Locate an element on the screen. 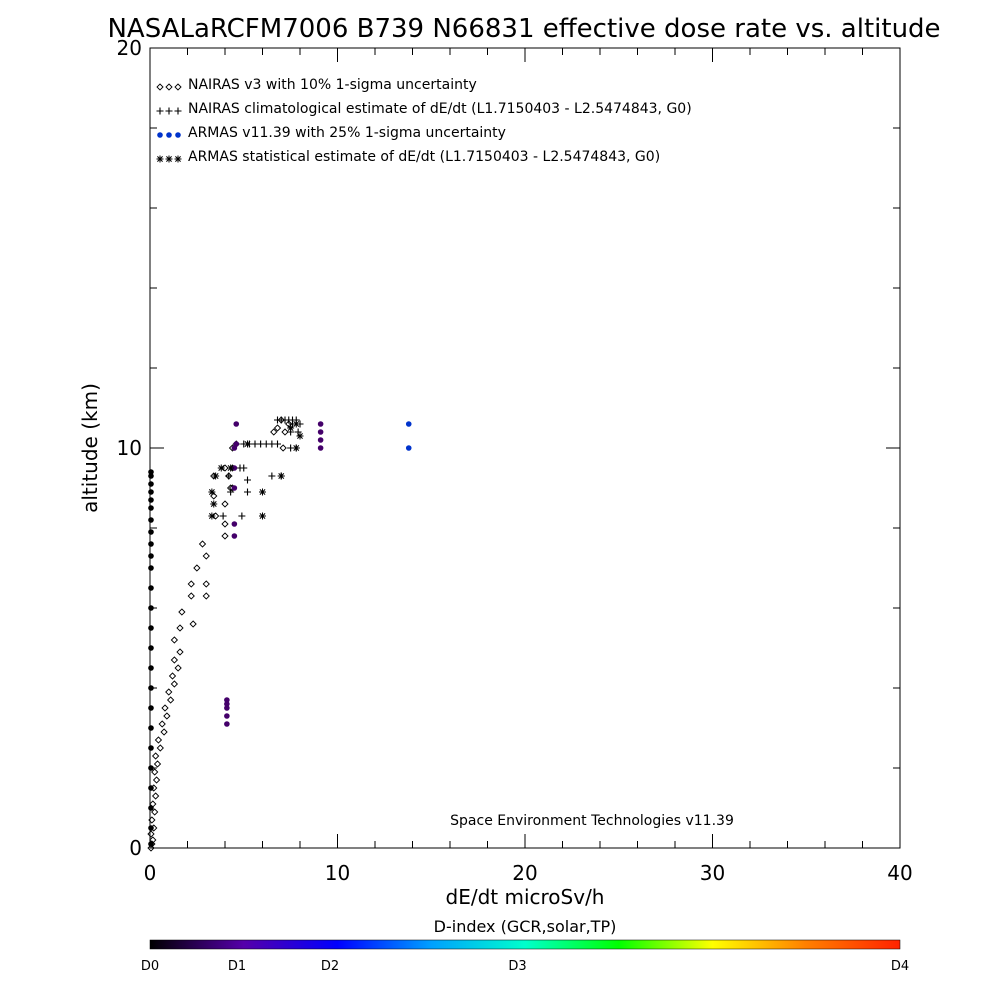  series-diamond is located at coordinates (220, 634).